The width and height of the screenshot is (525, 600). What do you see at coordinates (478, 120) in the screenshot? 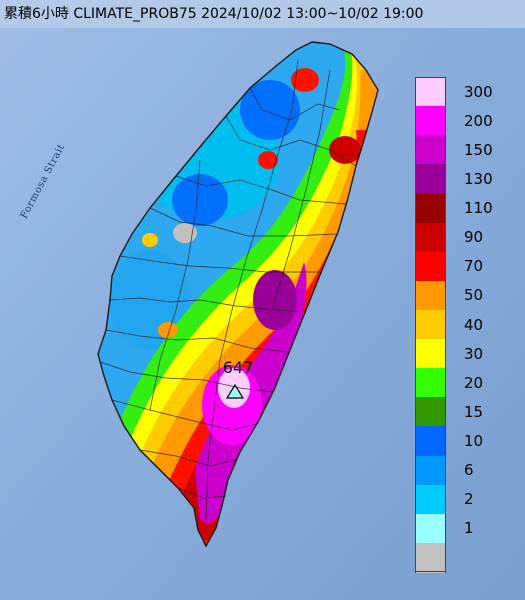
I see `legend-tick-label: 200` at bounding box center [478, 120].